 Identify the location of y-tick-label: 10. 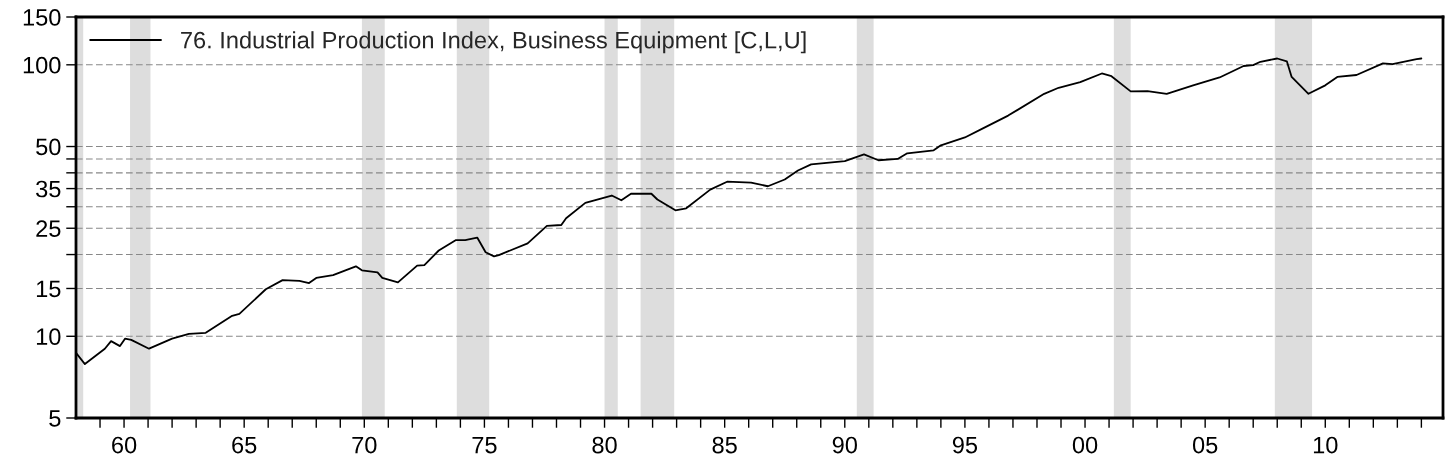
(48, 337).